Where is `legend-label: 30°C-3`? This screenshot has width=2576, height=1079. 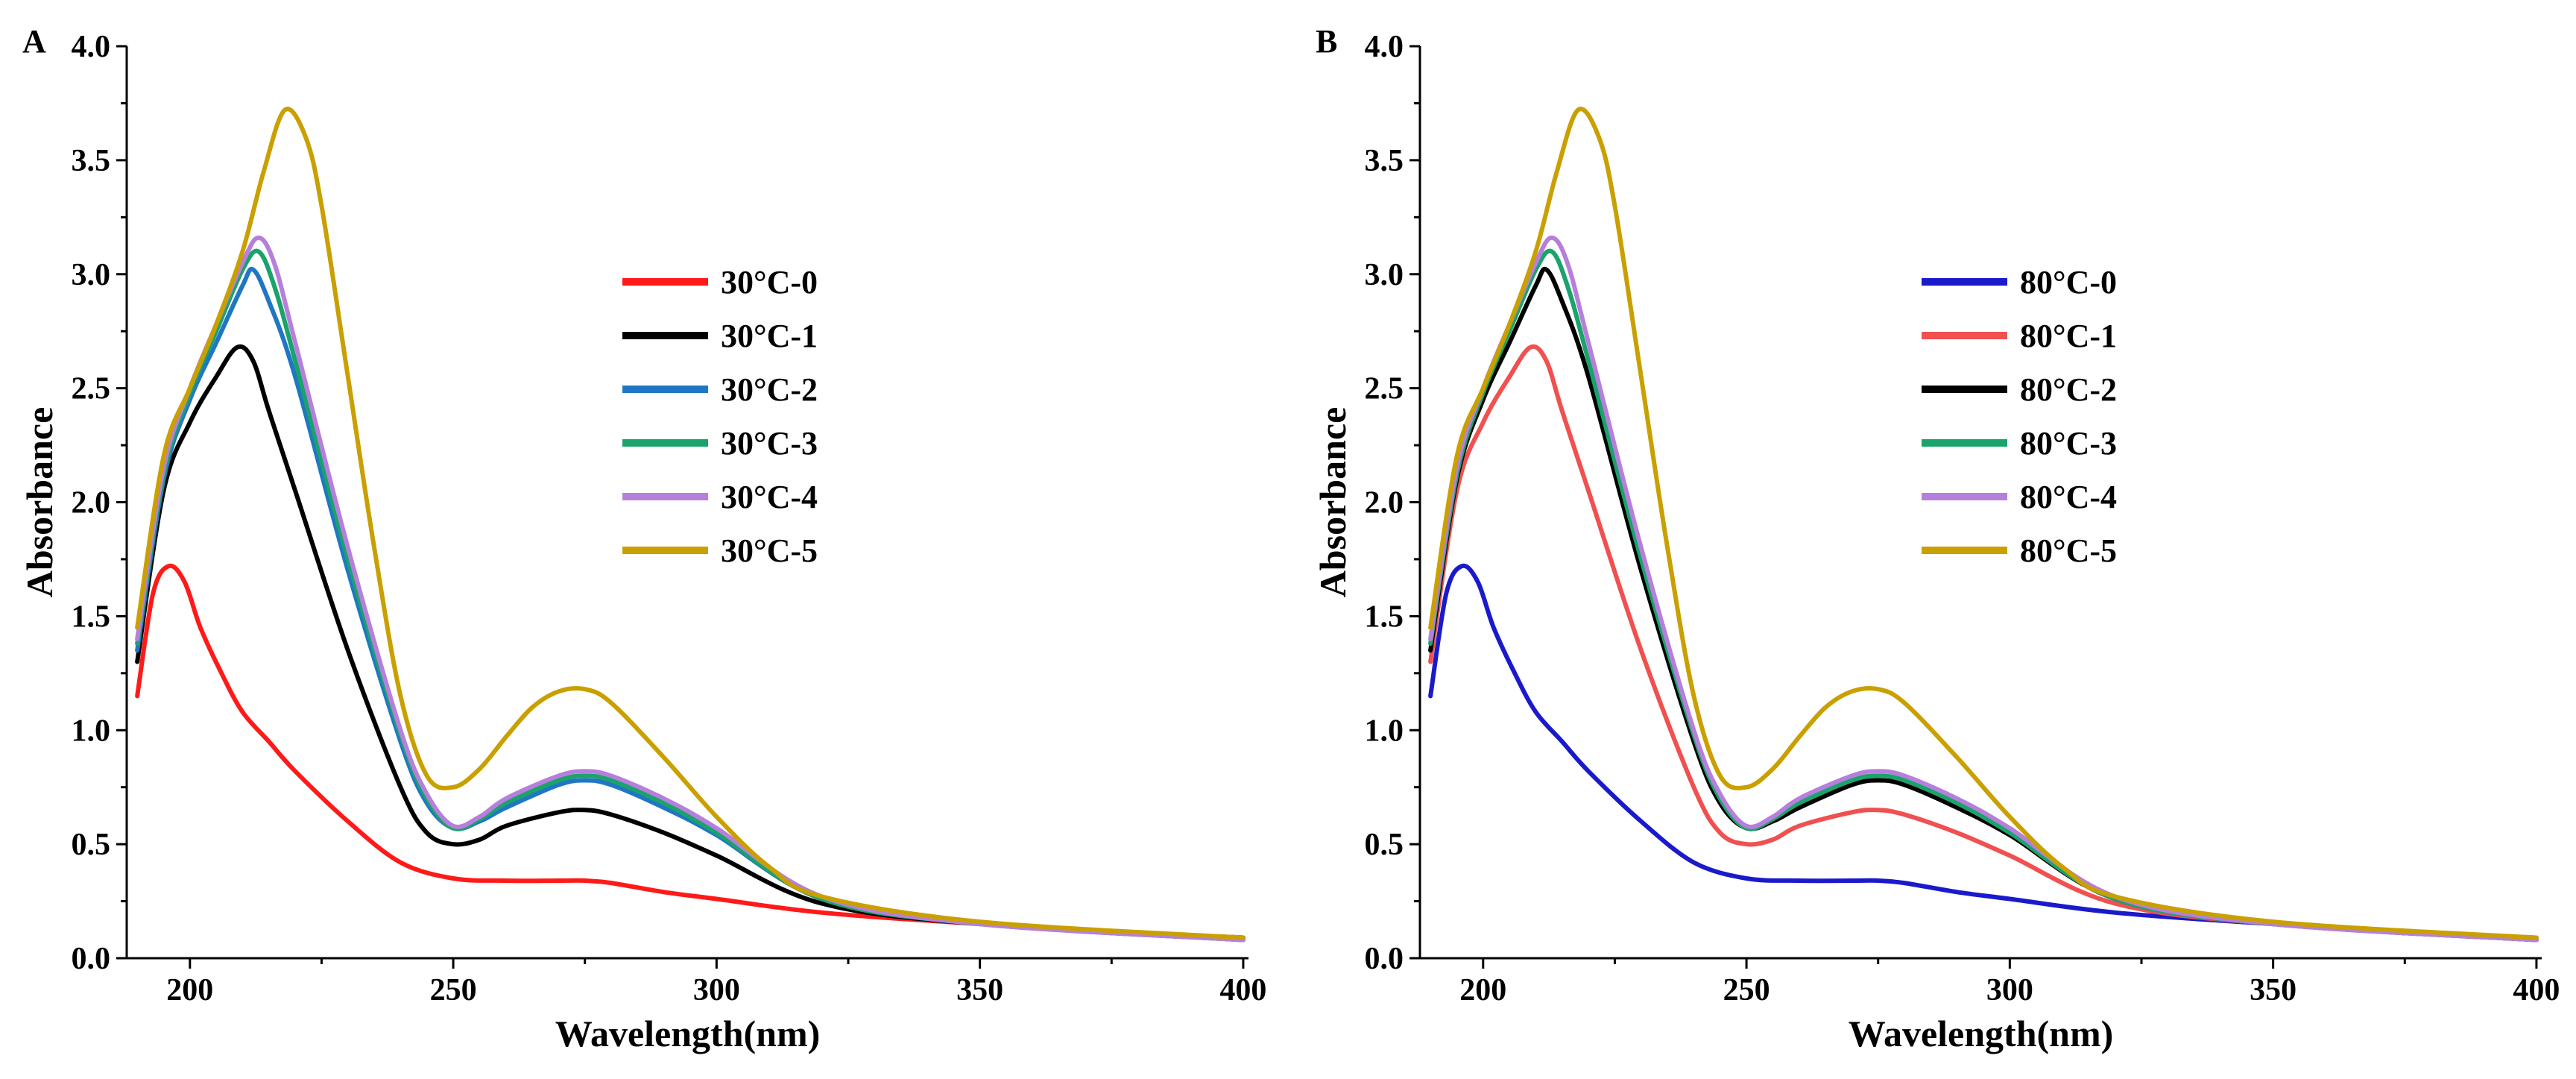 legend-label: 30°C-3 is located at coordinates (769, 443).